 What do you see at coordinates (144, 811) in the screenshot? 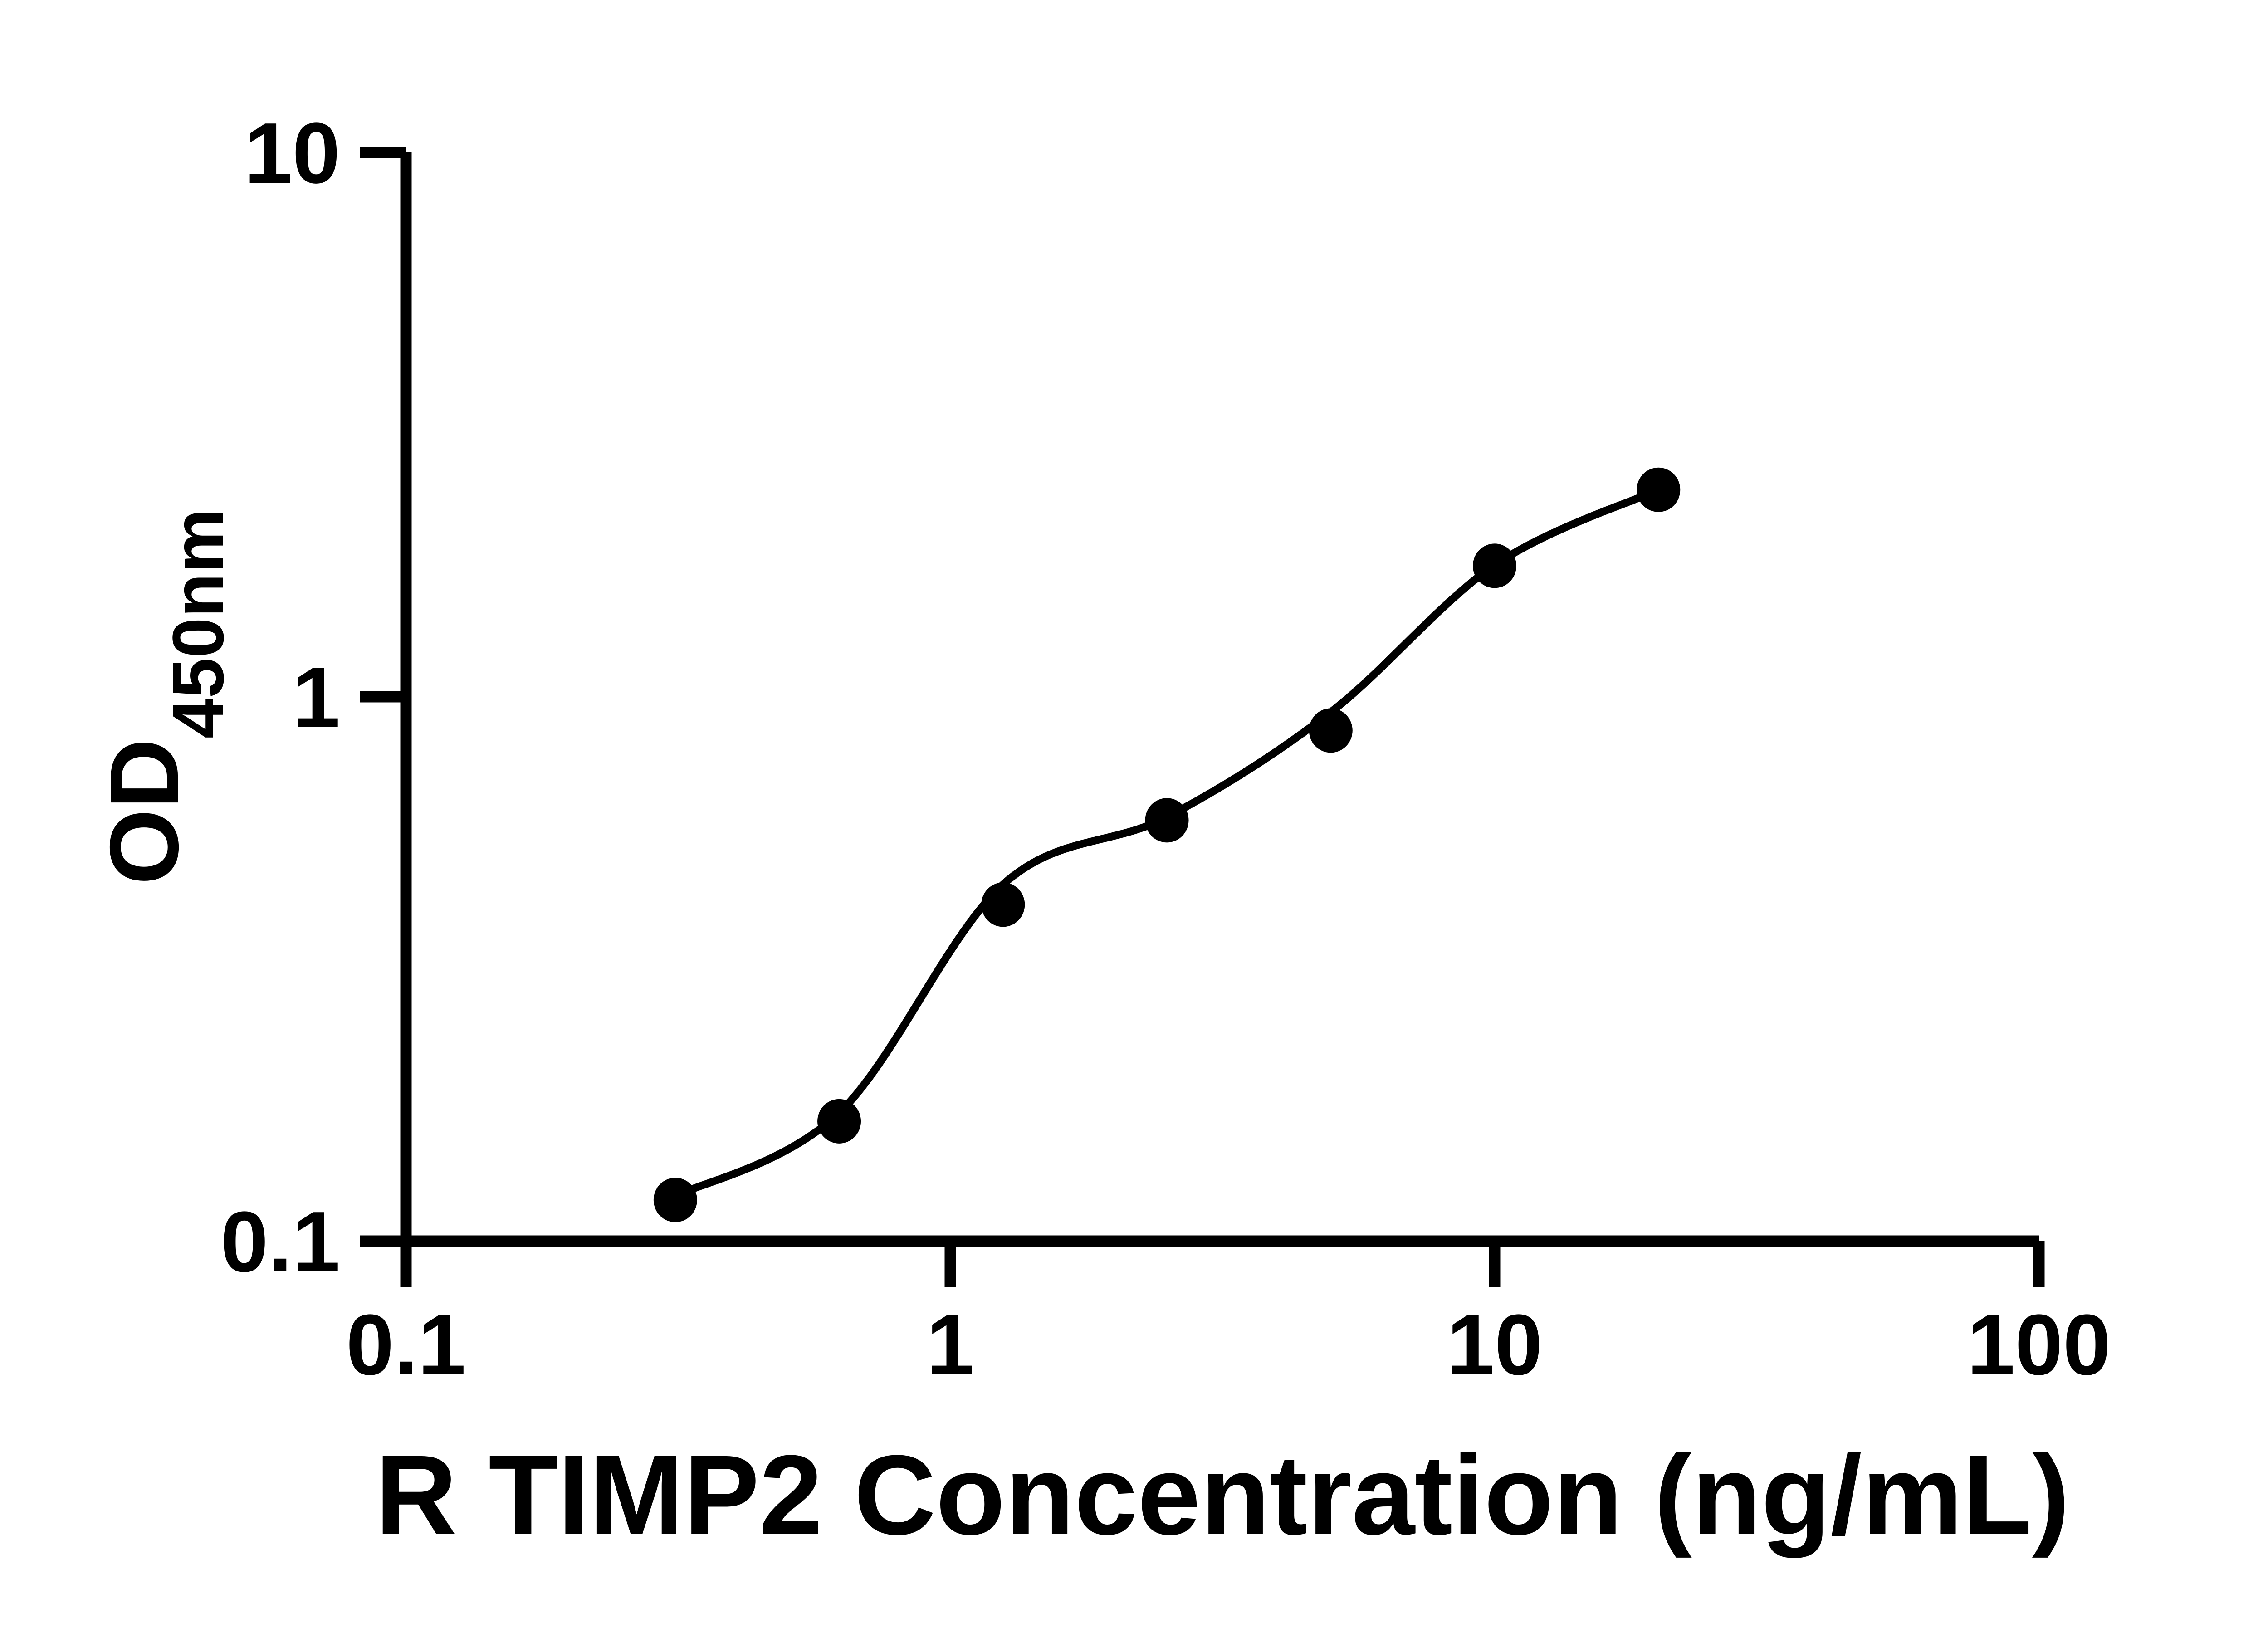
I see `y-axis-title-main: OD` at bounding box center [144, 811].